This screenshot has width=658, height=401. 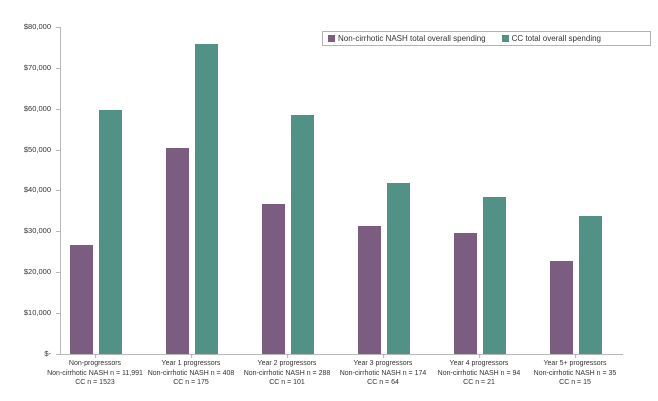 What do you see at coordinates (479, 363) in the screenshot?
I see `category-name: Year 4 progressors` at bounding box center [479, 363].